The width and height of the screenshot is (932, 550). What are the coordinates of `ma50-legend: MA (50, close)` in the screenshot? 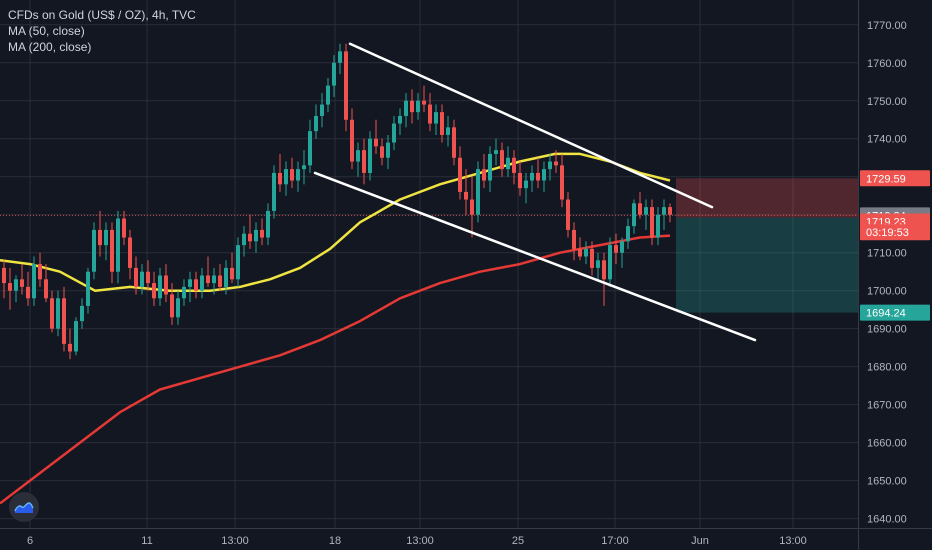 It's located at (46, 31).